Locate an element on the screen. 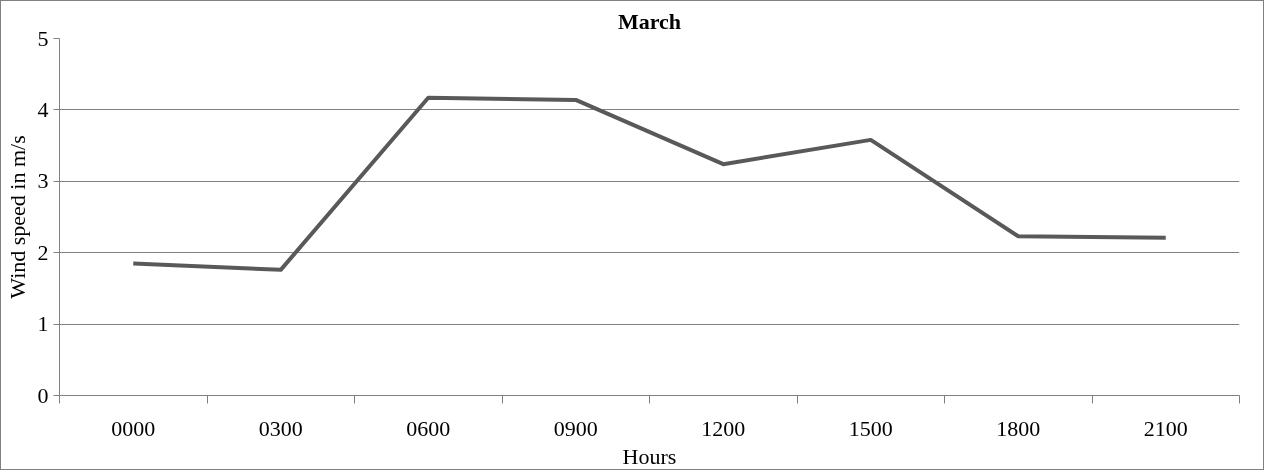 The height and width of the screenshot is (474, 1268). x-tick-label: 1800 is located at coordinates (1018, 428).